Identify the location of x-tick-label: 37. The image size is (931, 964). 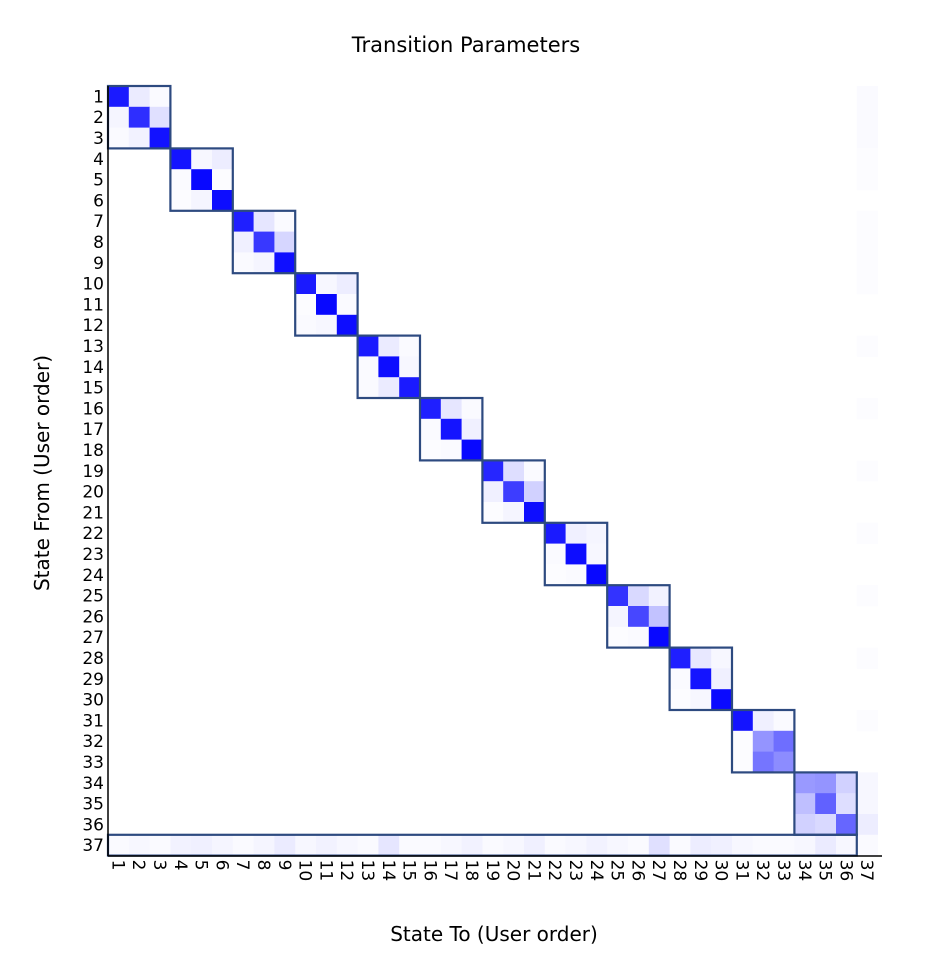
(866, 871).